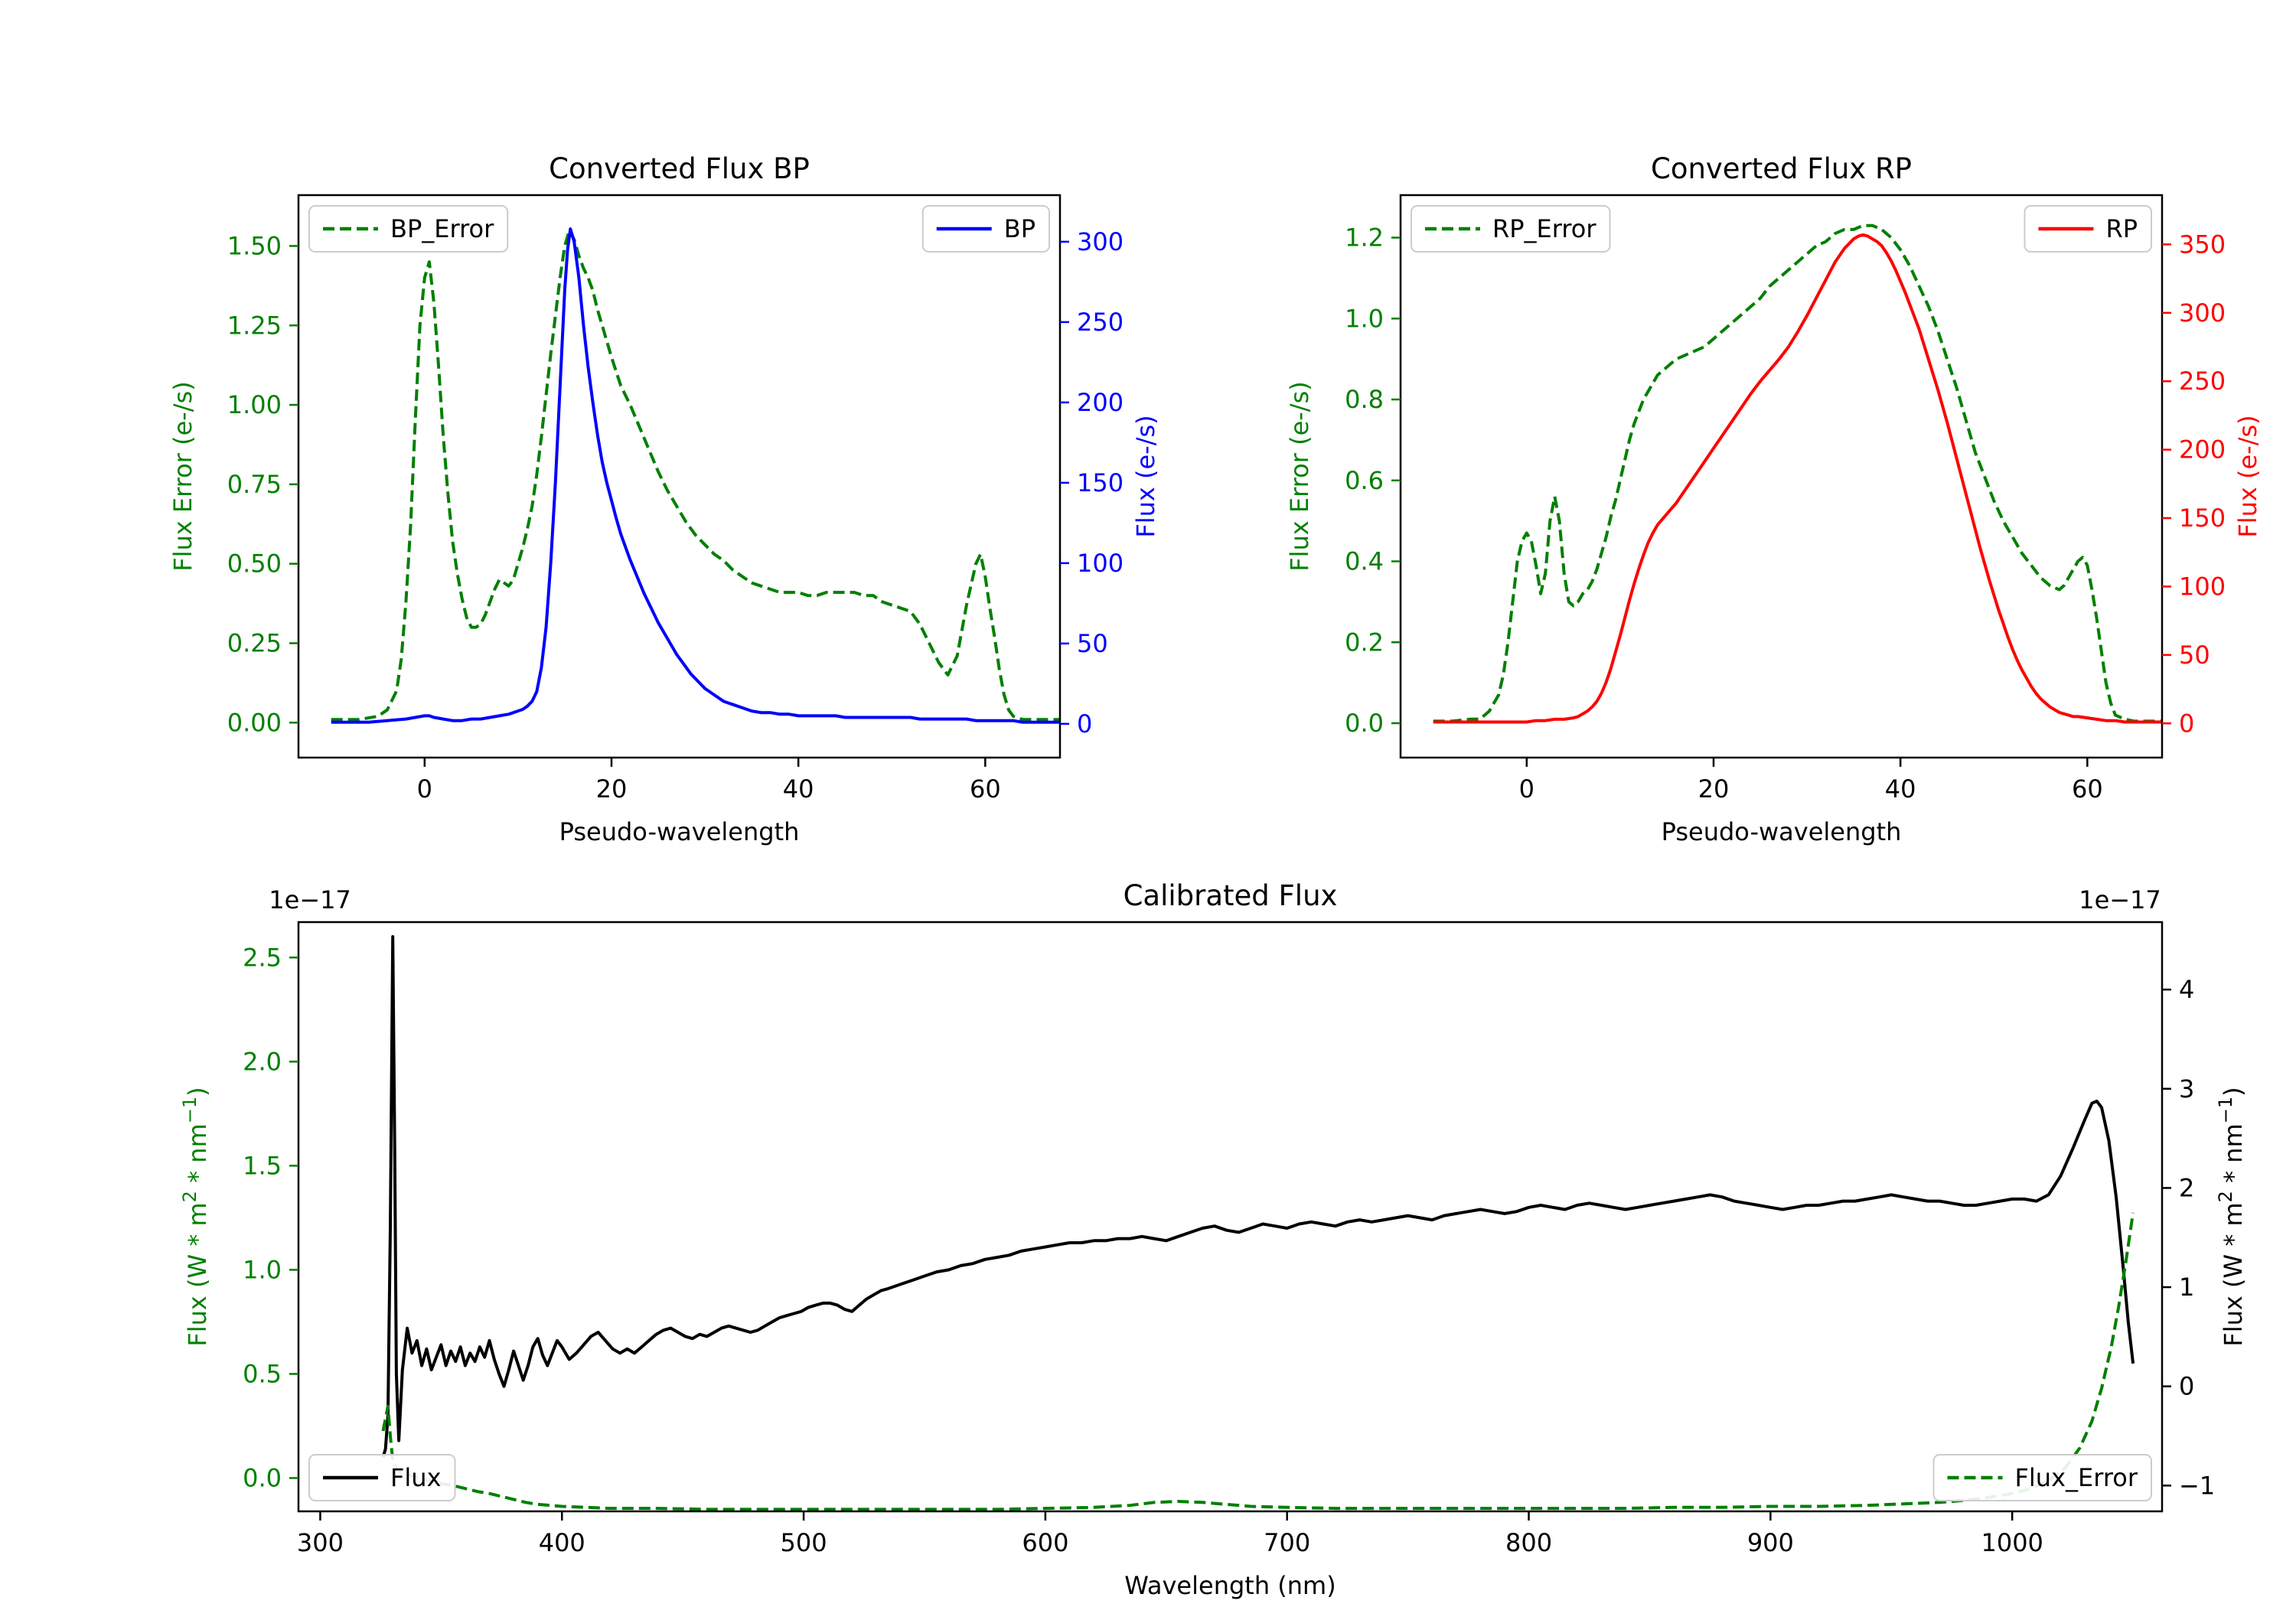 This screenshot has height=1607, width=2296. Describe the element at coordinates (254, 722) in the screenshot. I see `svg-text: 0.00` at that location.